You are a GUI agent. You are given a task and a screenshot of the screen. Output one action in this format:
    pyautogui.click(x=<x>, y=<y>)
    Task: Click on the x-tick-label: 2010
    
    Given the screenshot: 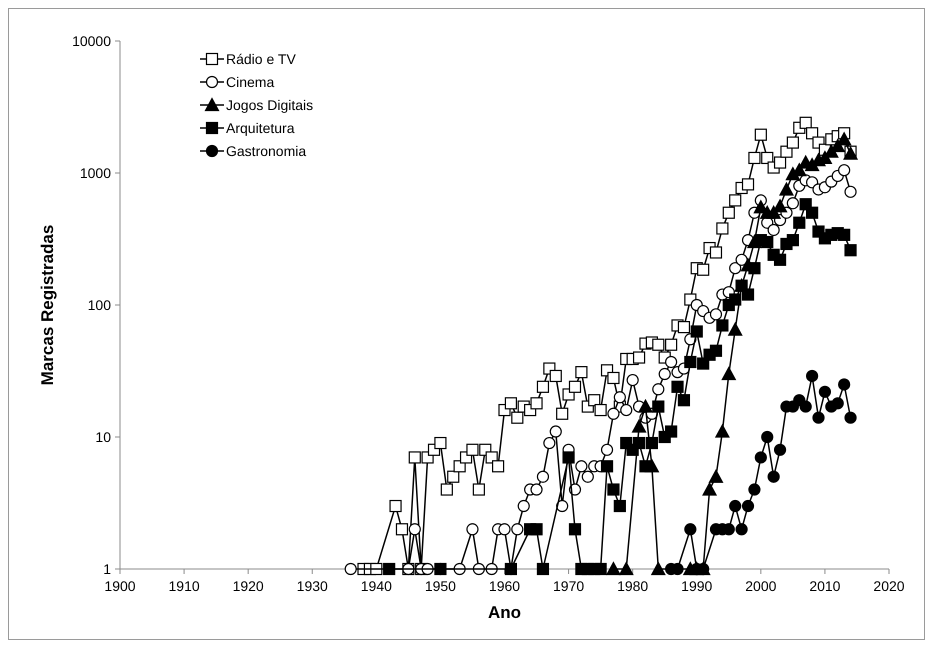 What is the action you would take?
    pyautogui.click(x=825, y=586)
    